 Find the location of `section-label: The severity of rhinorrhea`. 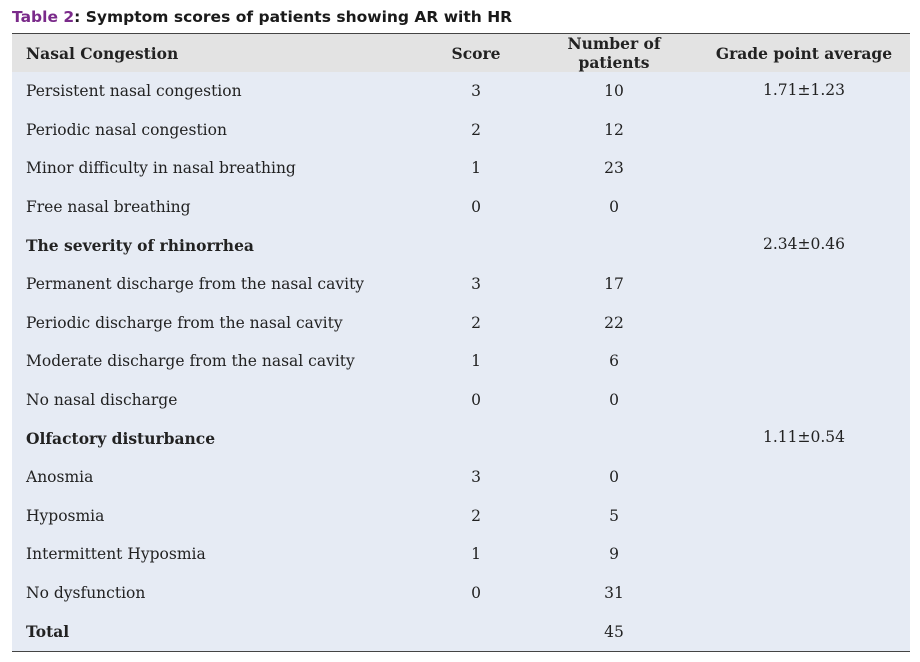

section-label: The severity of rhinorrhea is located at coordinates (140, 246).